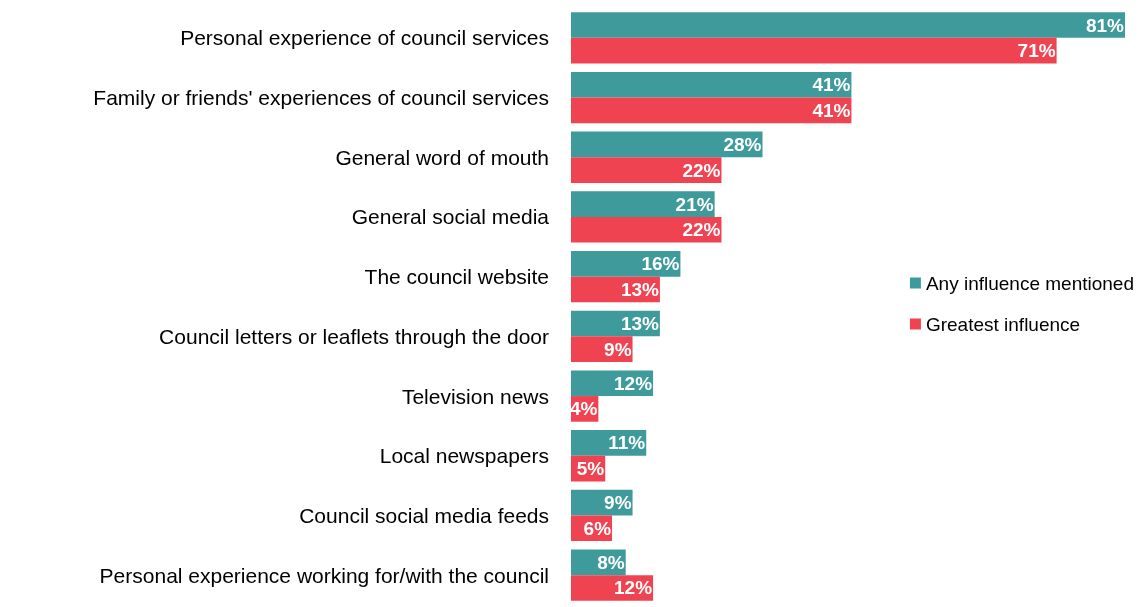 This screenshot has height=607, width=1141. What do you see at coordinates (475, 396) in the screenshot?
I see `y-tick-label: Television news` at bounding box center [475, 396].